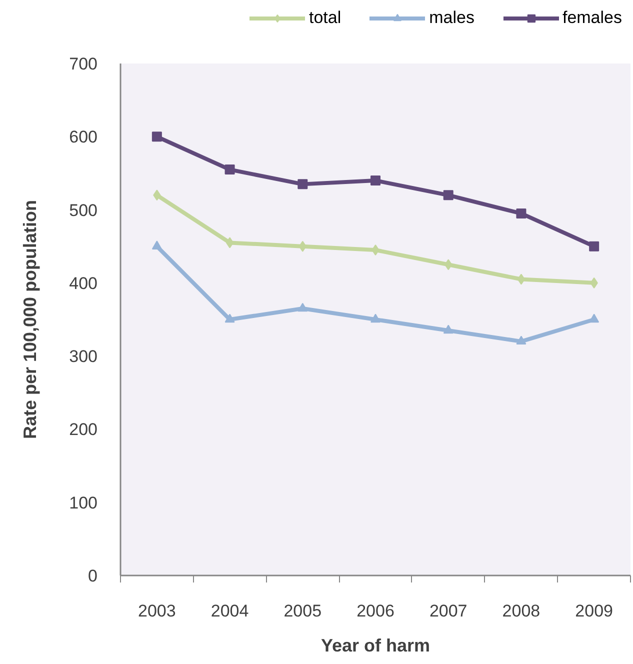  Describe the element at coordinates (303, 611) in the screenshot. I see `x-tick-label: 2005` at that location.